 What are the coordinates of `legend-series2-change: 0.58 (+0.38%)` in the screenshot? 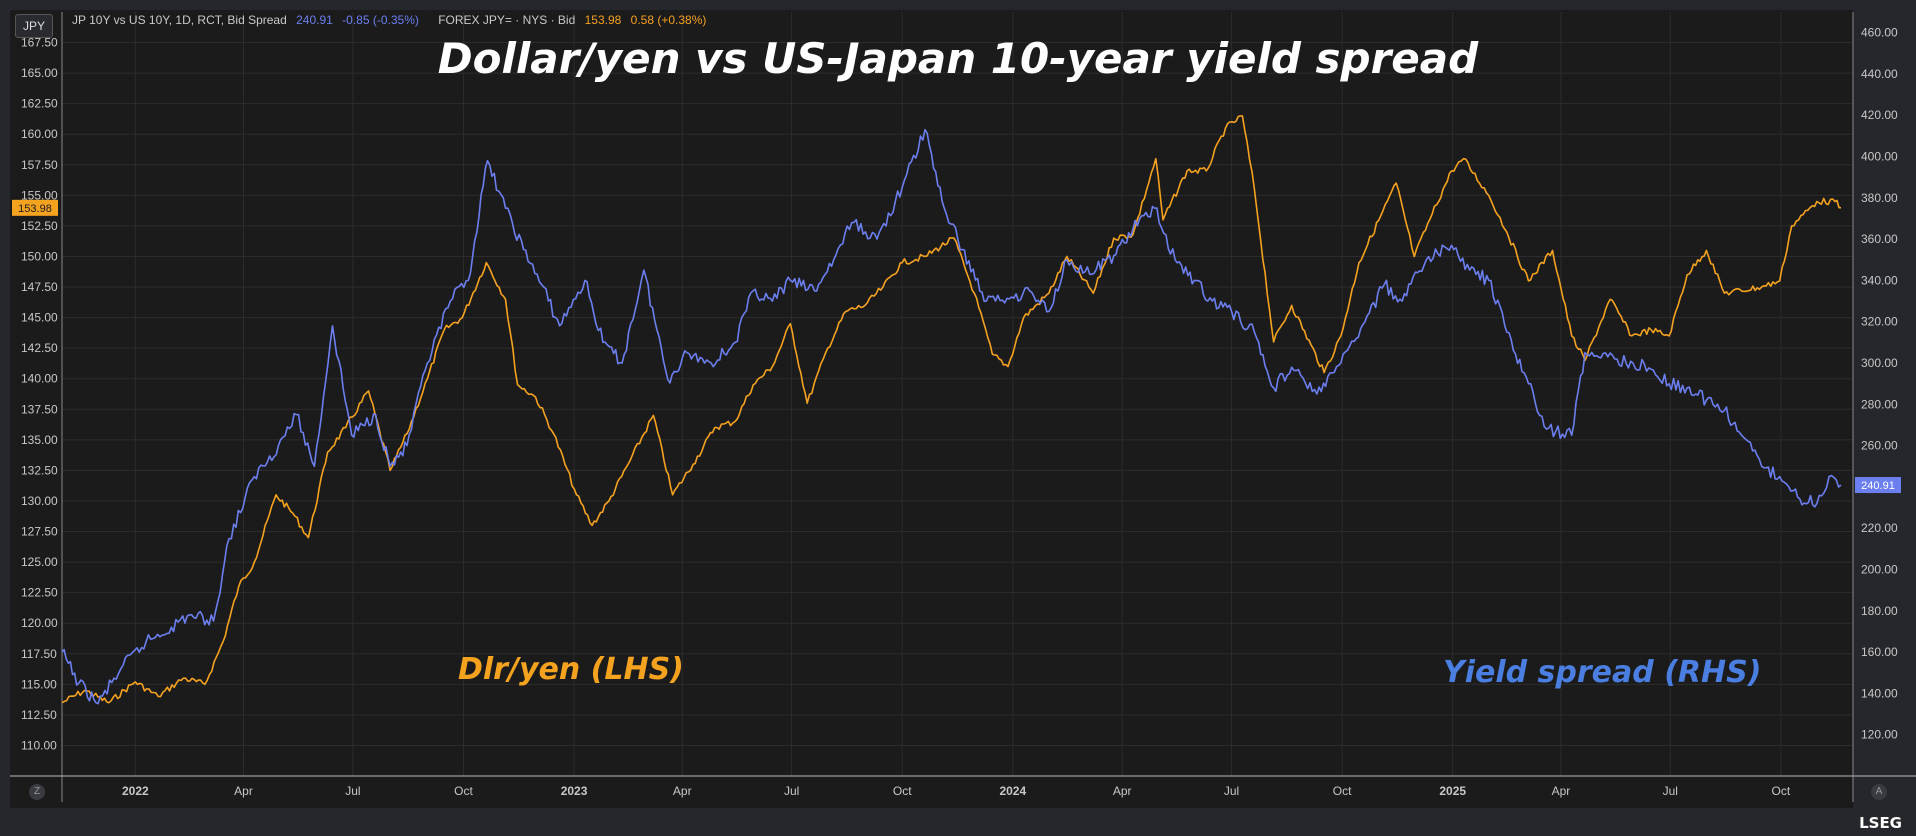 It's located at (668, 20).